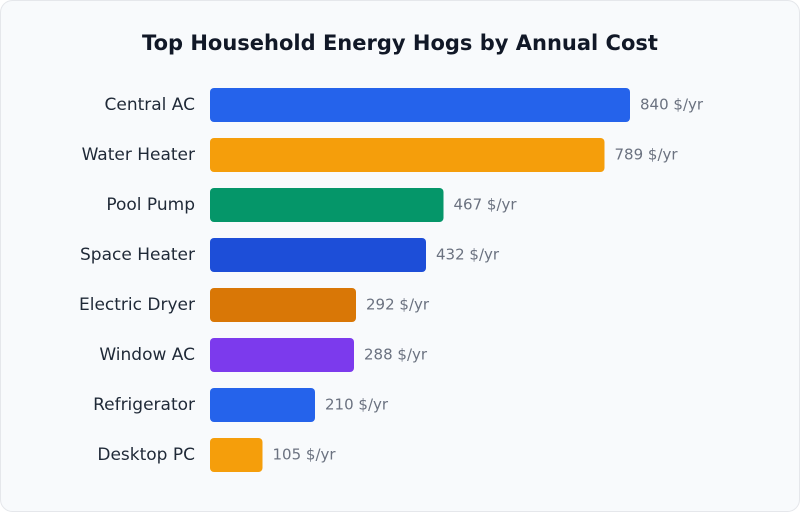 This screenshot has width=800, height=516. I want to click on value-label: 210 $/yr, so click(357, 405).